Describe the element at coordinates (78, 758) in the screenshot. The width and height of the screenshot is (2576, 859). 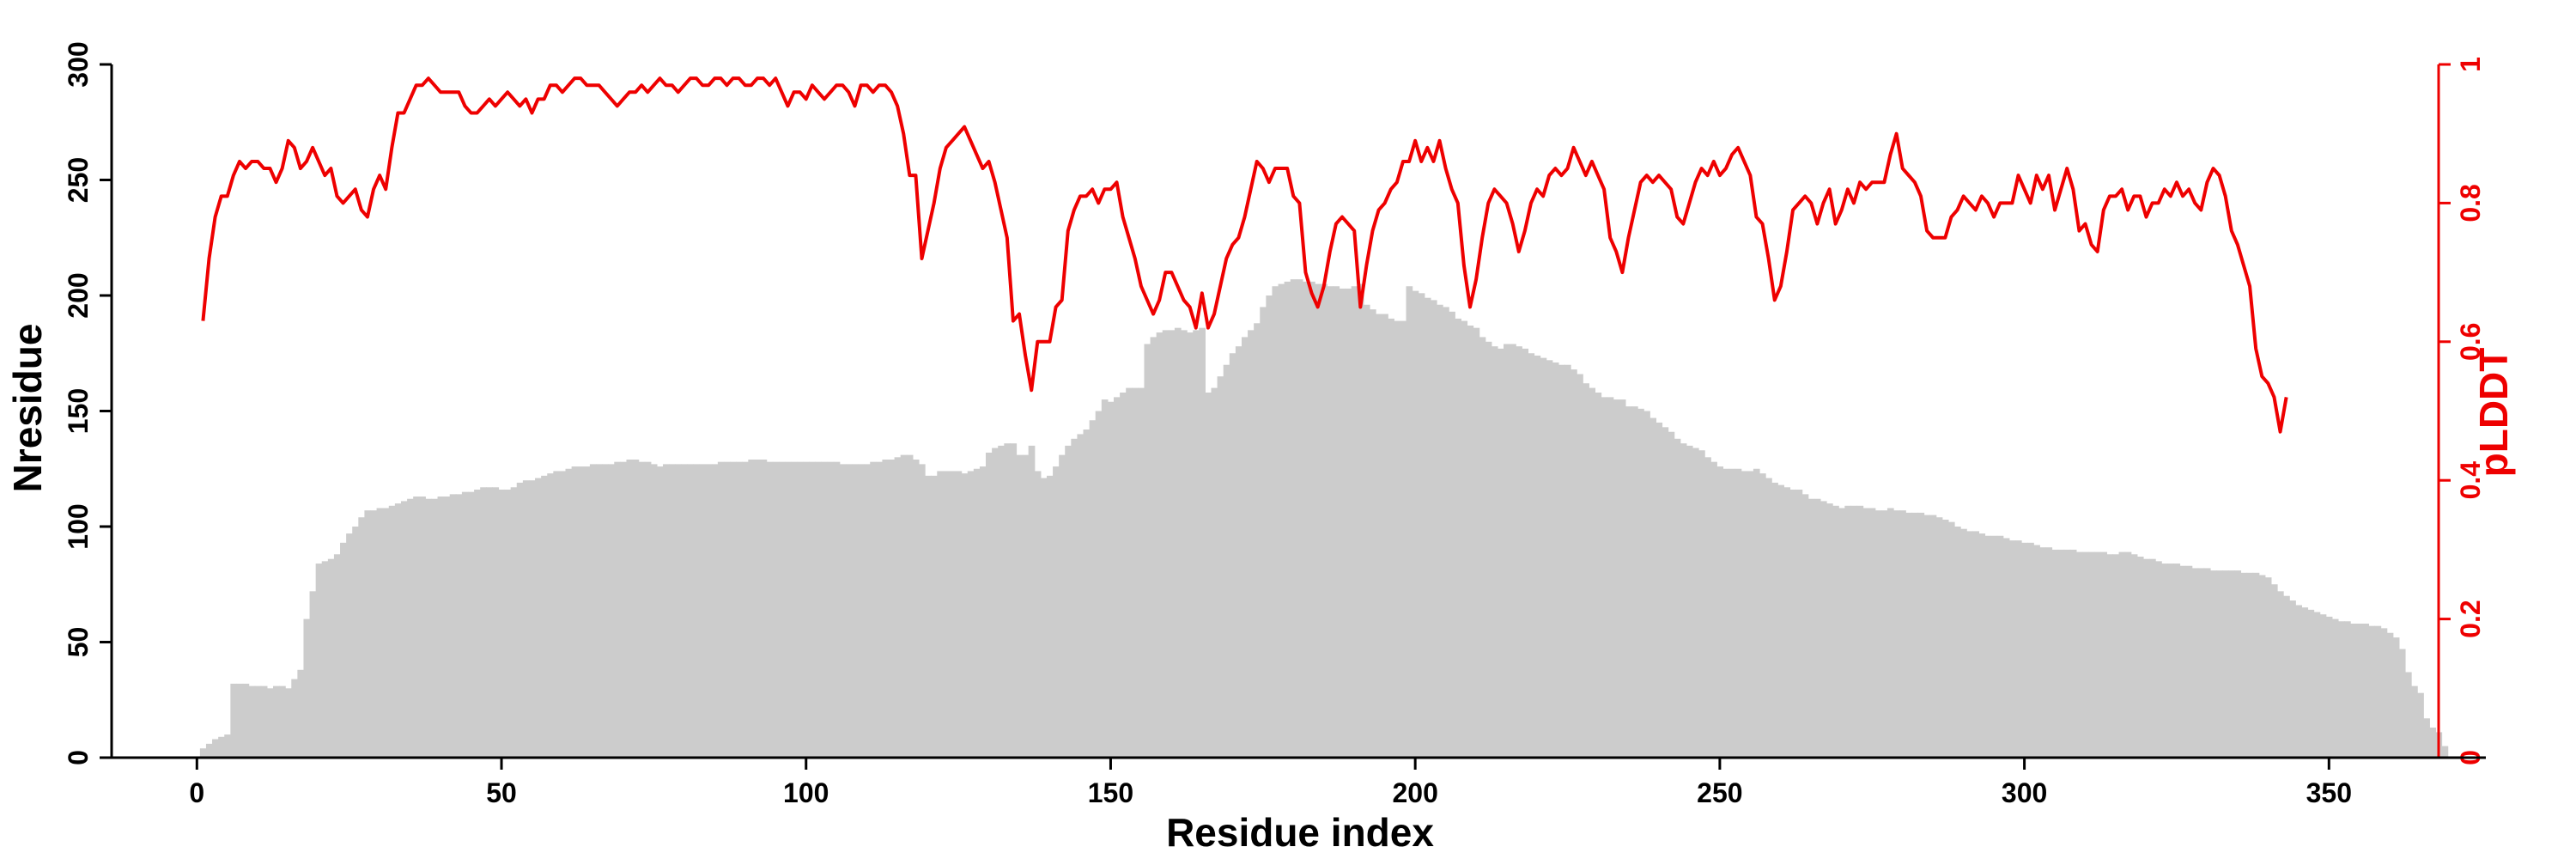
I see `y-left-tick-label: 0` at that location.